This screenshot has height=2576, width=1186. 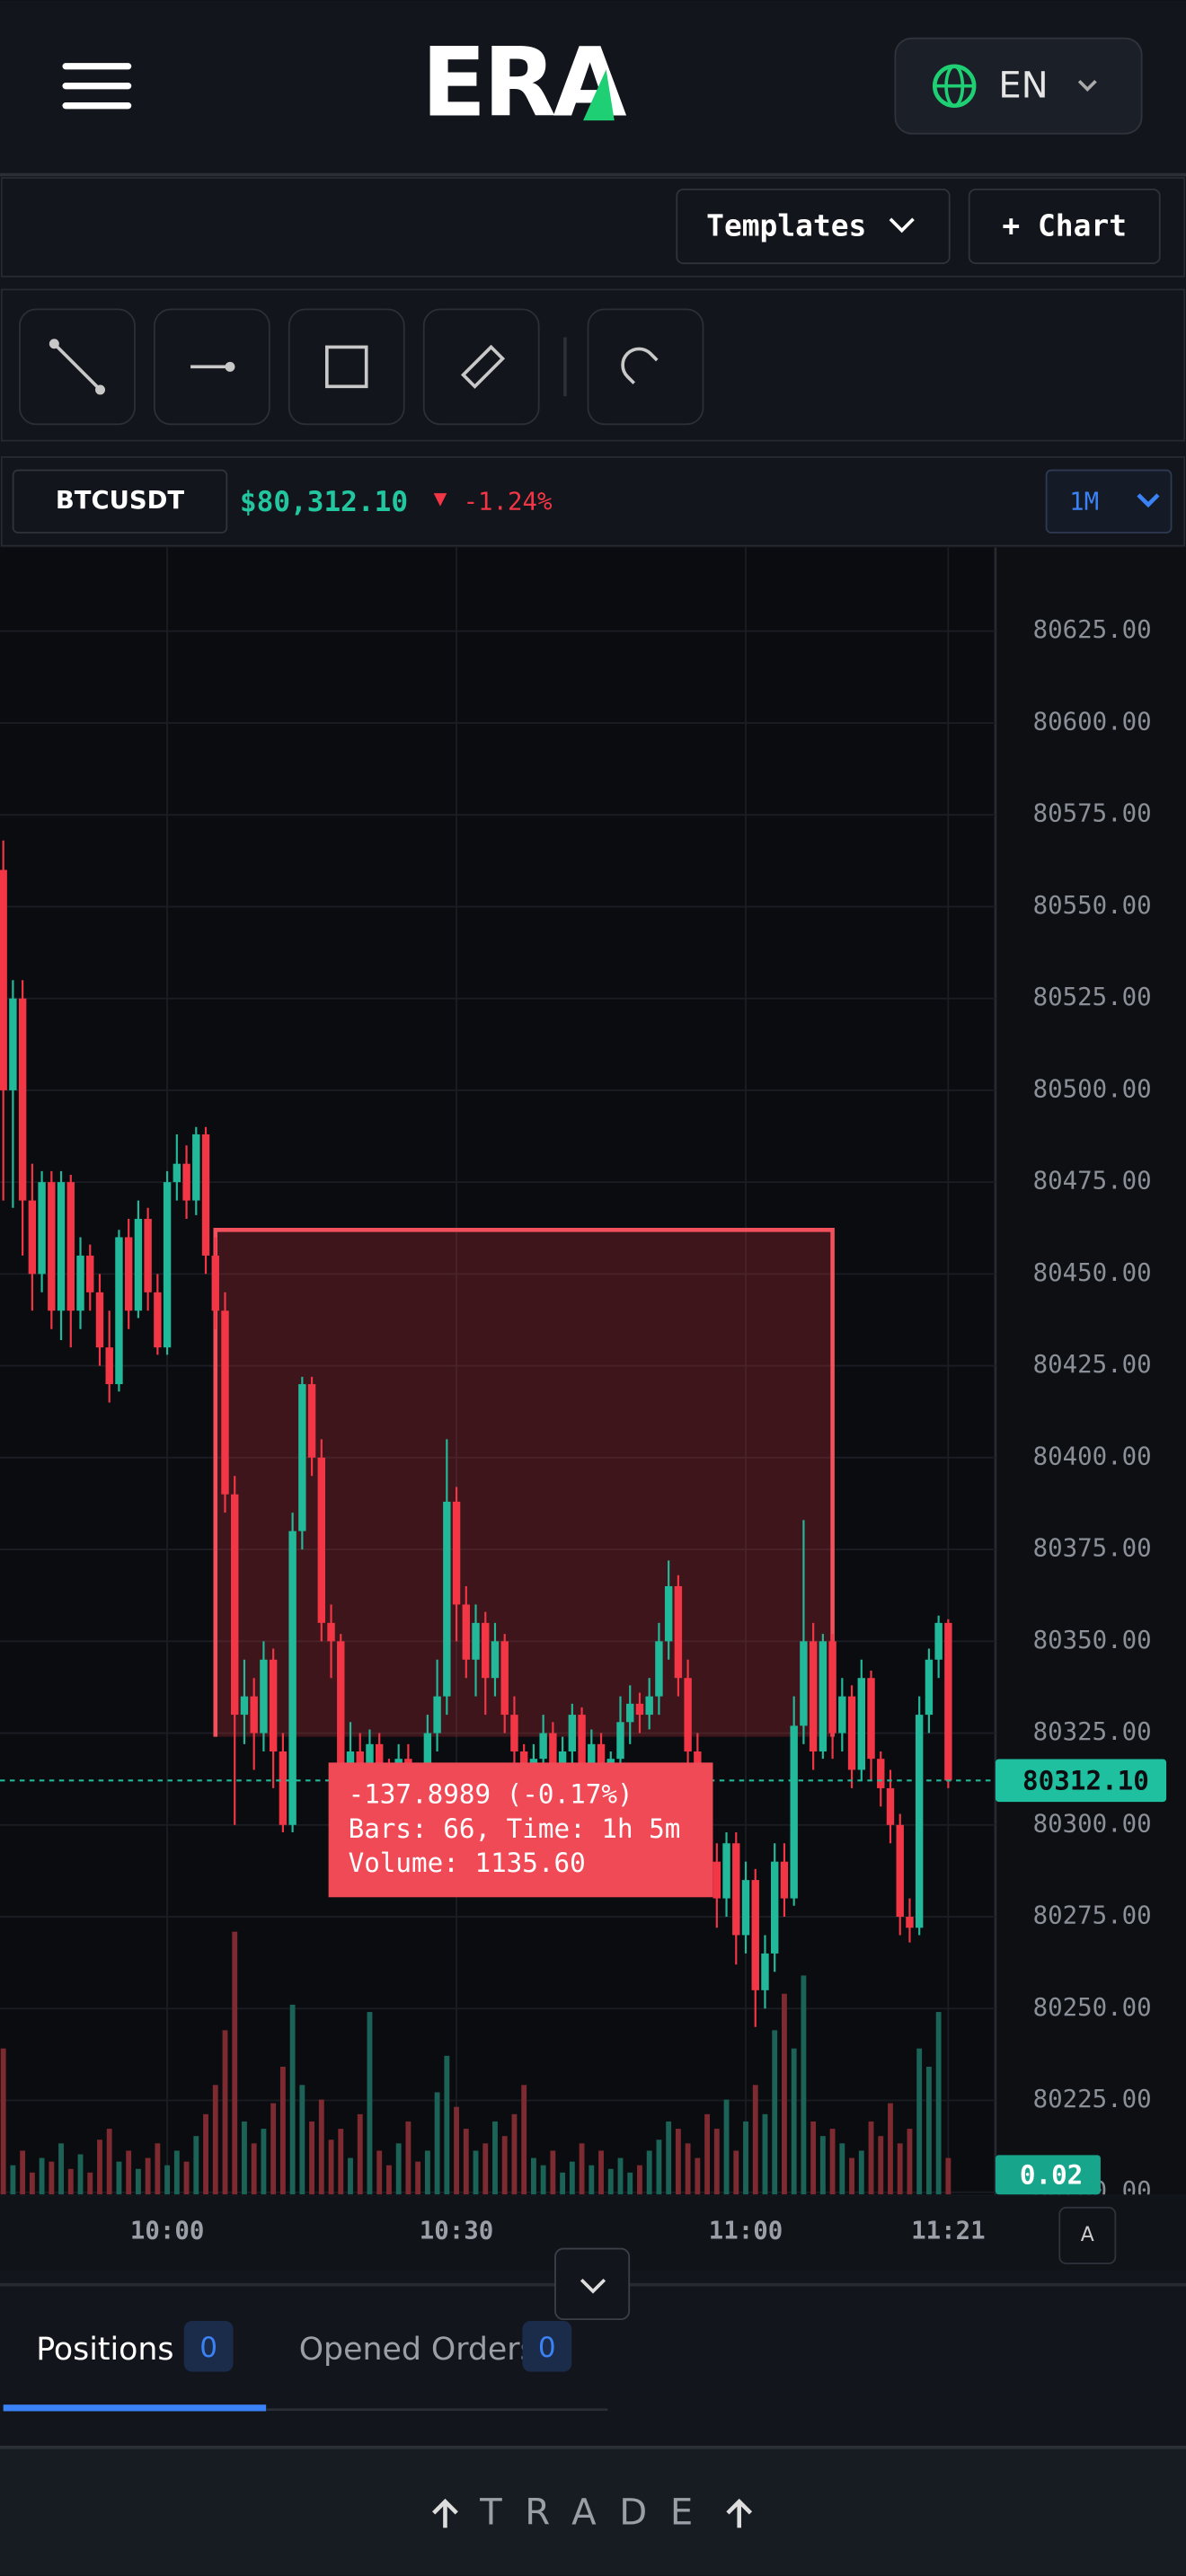 I want to click on language-pill, so click(x=1018, y=86).